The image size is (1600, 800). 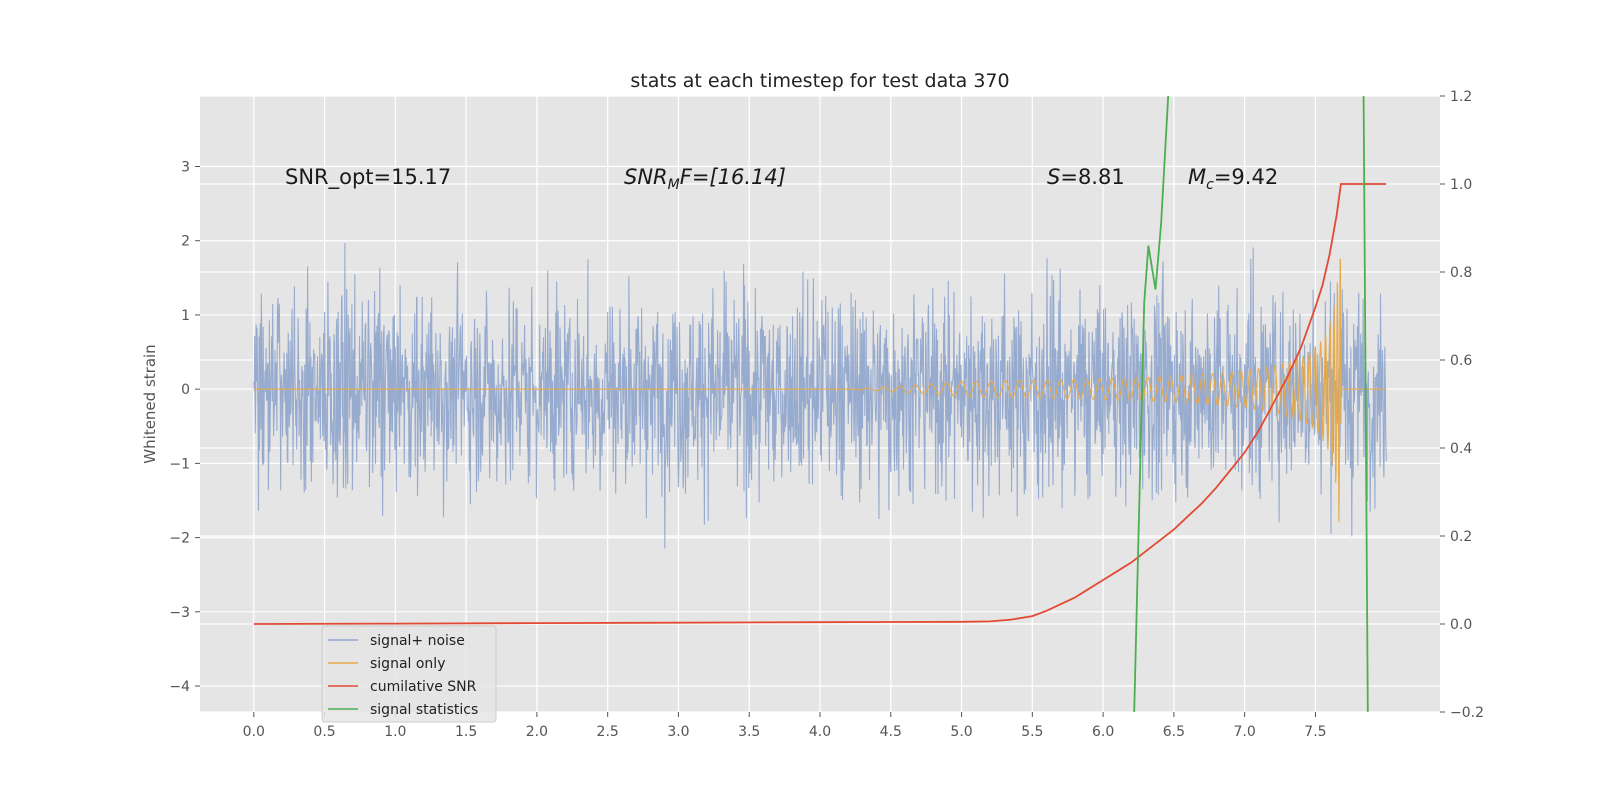 What do you see at coordinates (185, 390) in the screenshot?
I see `y-tick-label-3: 0` at bounding box center [185, 390].